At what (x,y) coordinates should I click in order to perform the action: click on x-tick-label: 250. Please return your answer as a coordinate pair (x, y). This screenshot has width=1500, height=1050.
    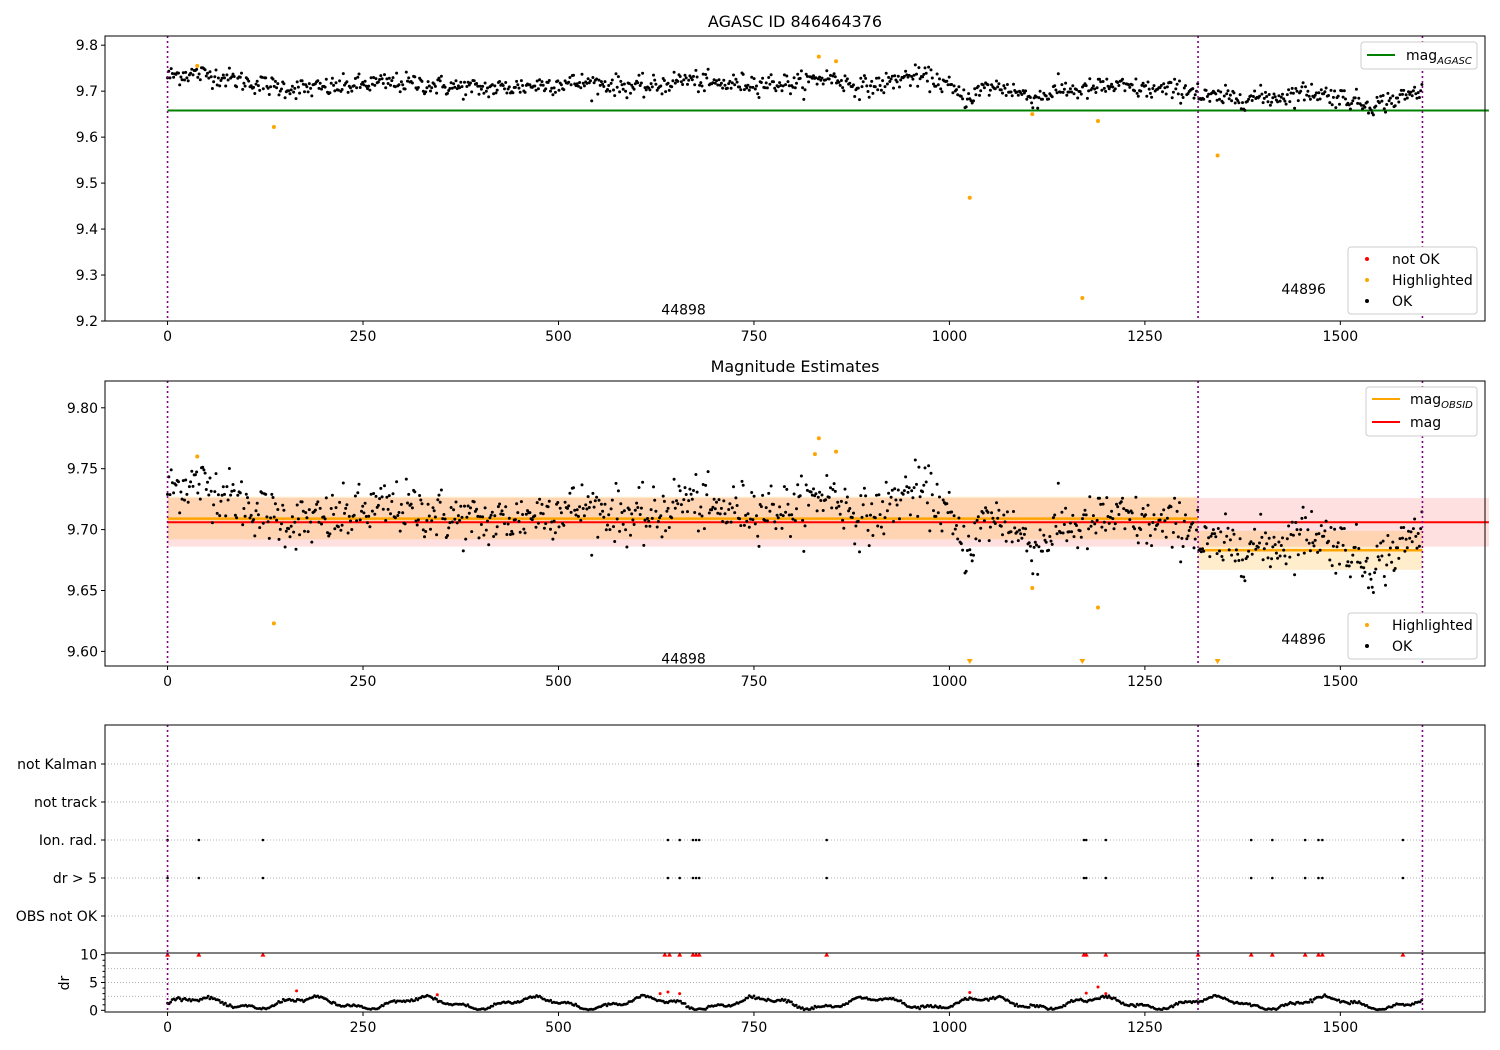
    Looking at the image, I should click on (363, 1028).